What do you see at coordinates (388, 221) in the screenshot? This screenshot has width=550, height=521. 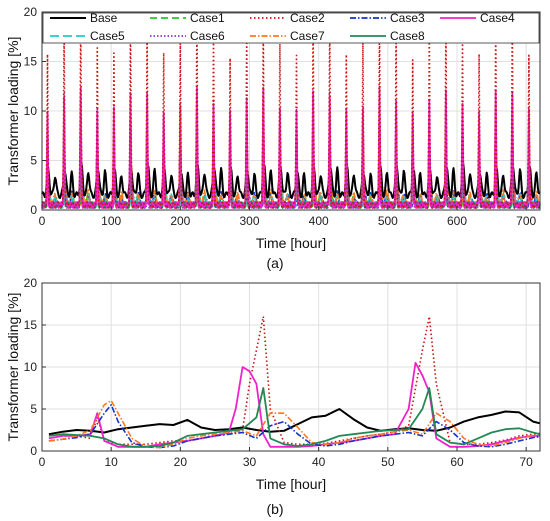 I see `x-tick-label: 500` at bounding box center [388, 221].